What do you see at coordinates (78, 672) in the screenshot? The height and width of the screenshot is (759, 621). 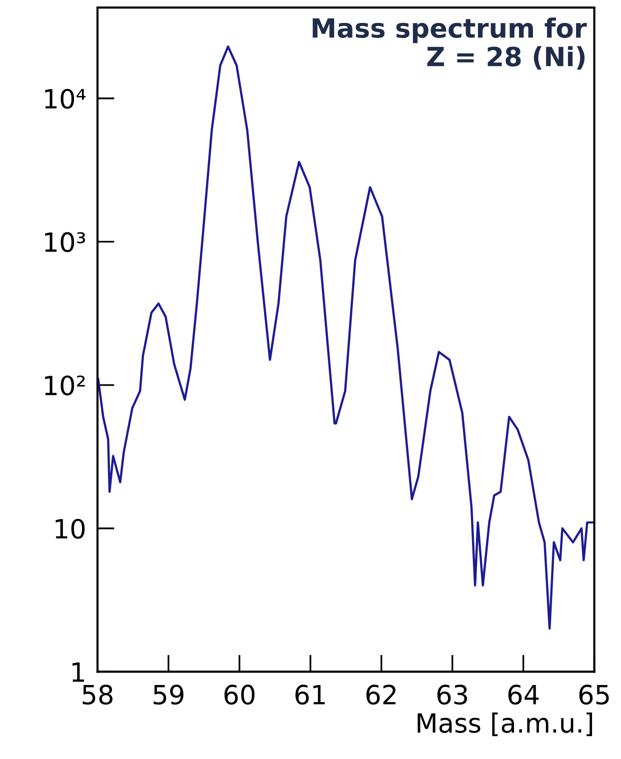 I see `y-tick-label: 1` at bounding box center [78, 672].